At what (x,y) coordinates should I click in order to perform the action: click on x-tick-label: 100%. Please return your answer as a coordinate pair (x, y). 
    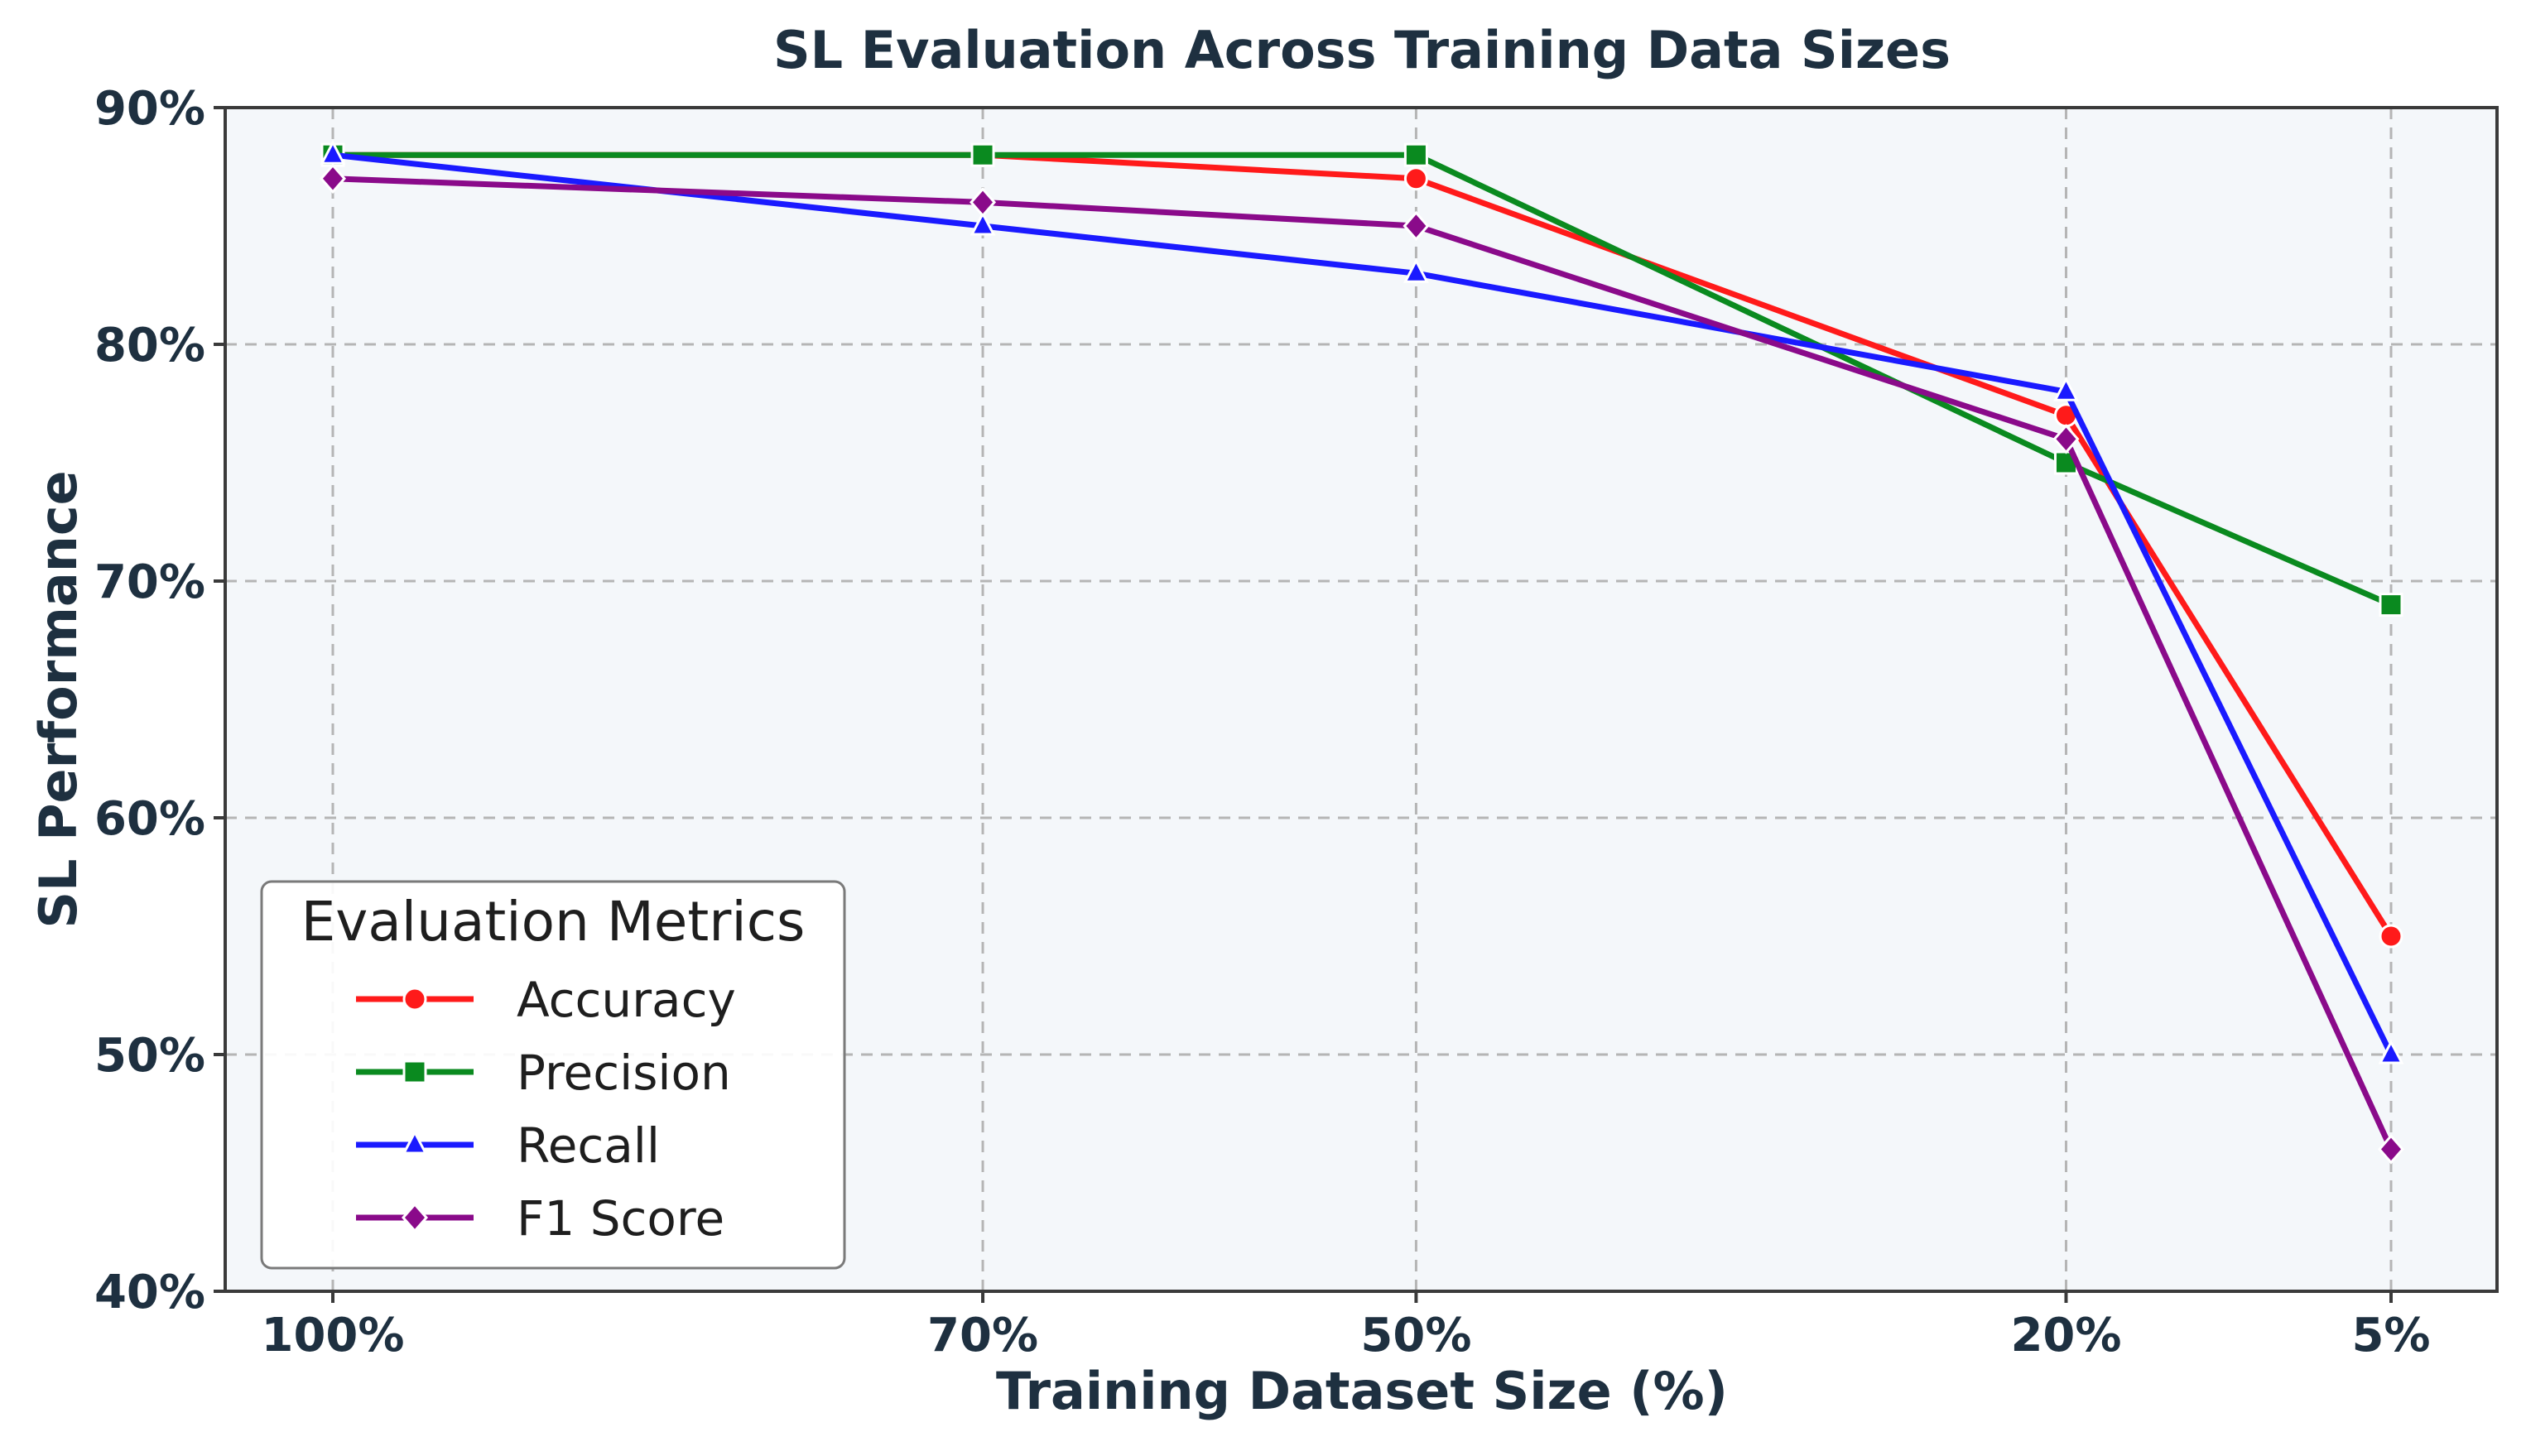
    Looking at the image, I should click on (332, 1335).